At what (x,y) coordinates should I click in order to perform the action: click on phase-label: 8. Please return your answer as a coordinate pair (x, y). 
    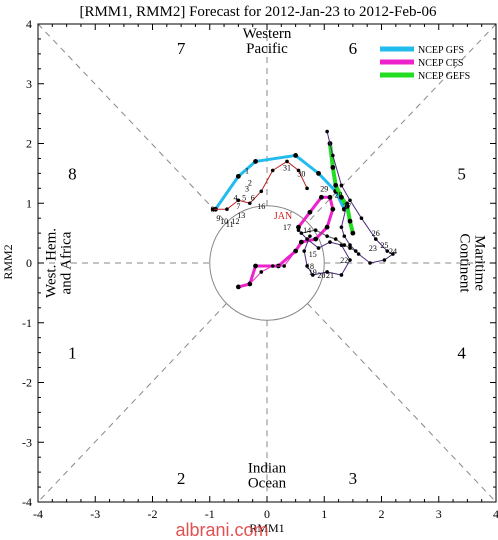
    Looking at the image, I should click on (72, 173).